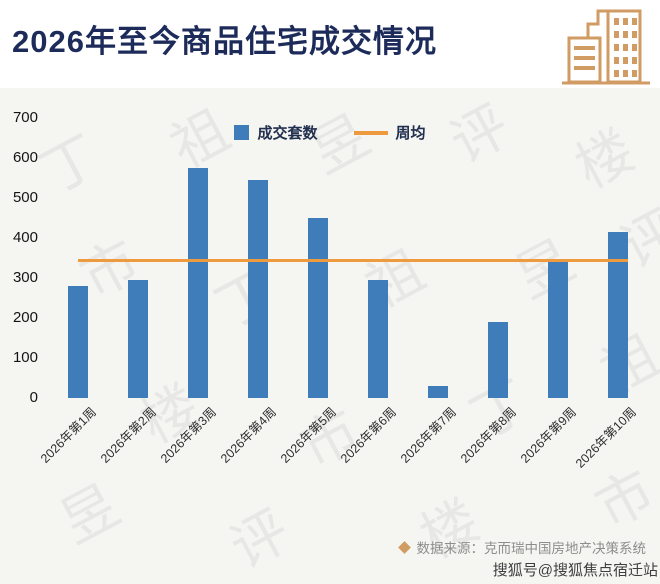  I want to click on data-source-text: 数据来源：克而瑞中国房地产决策系统, so click(531, 548).